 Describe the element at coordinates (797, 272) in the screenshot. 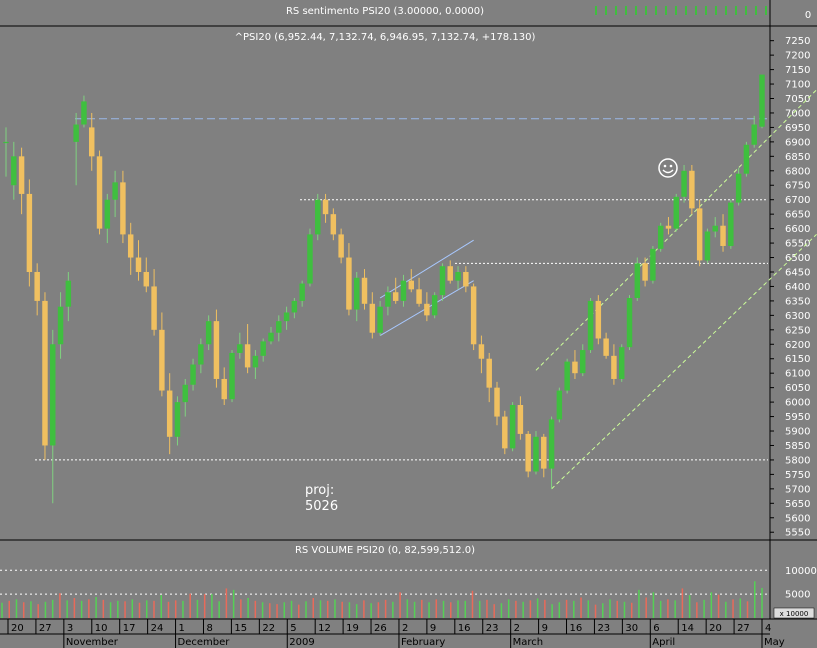

I see `y-tick-label: 6450` at that location.